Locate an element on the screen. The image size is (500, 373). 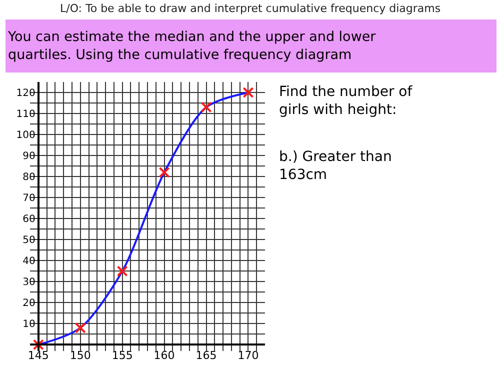
y-tick-label: 70 is located at coordinates (29, 198).